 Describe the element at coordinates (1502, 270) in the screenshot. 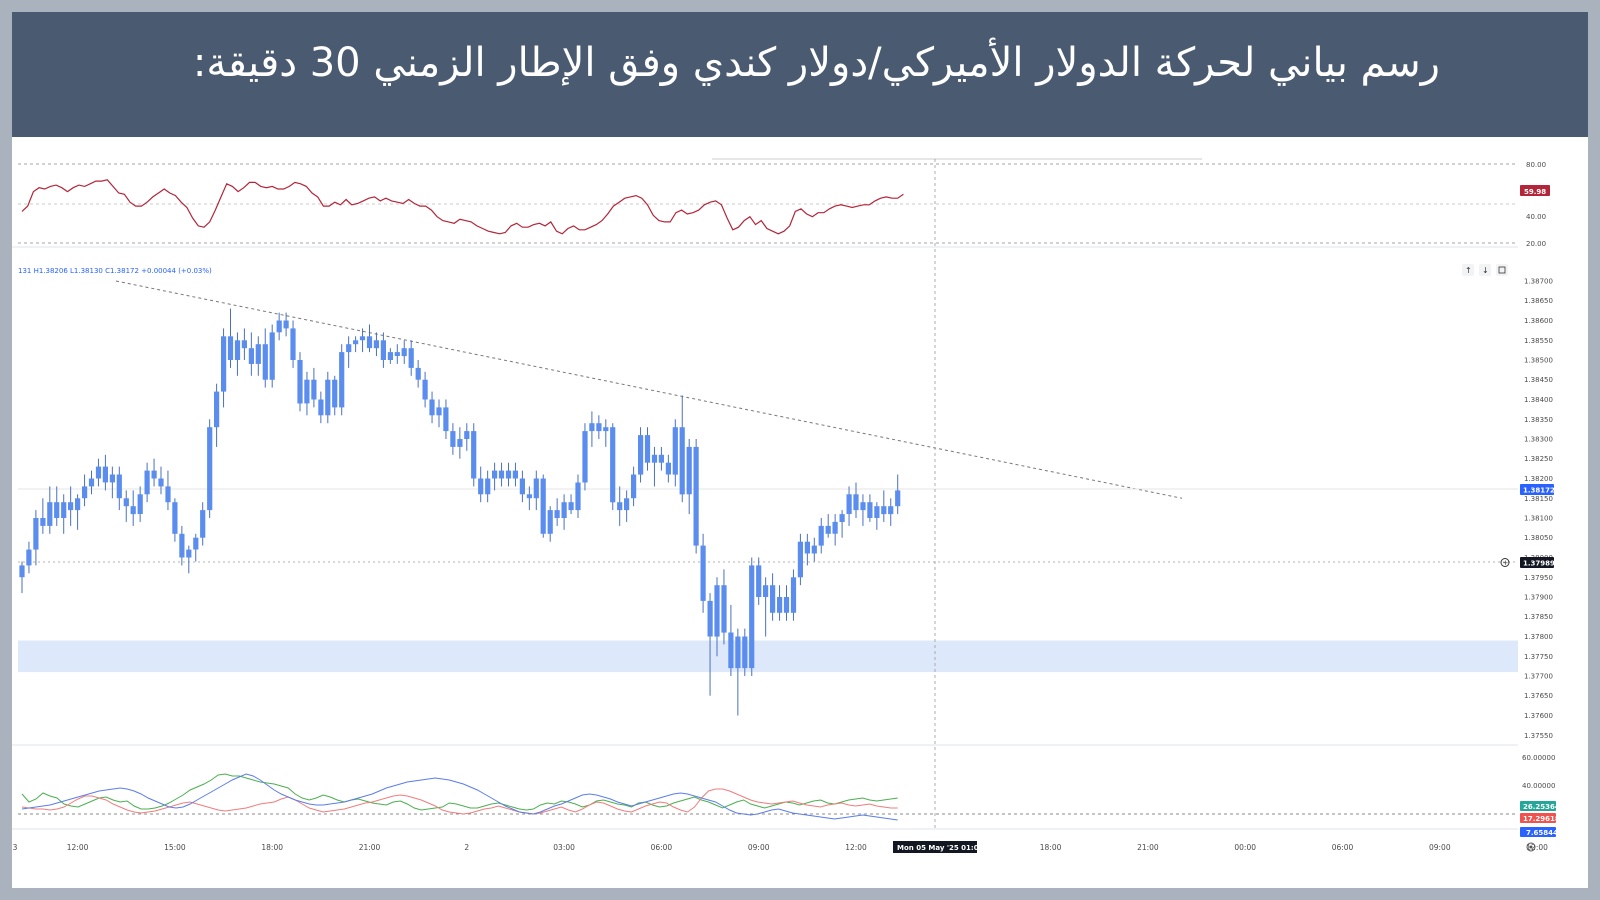

I see `maximize-pane-button` at that location.